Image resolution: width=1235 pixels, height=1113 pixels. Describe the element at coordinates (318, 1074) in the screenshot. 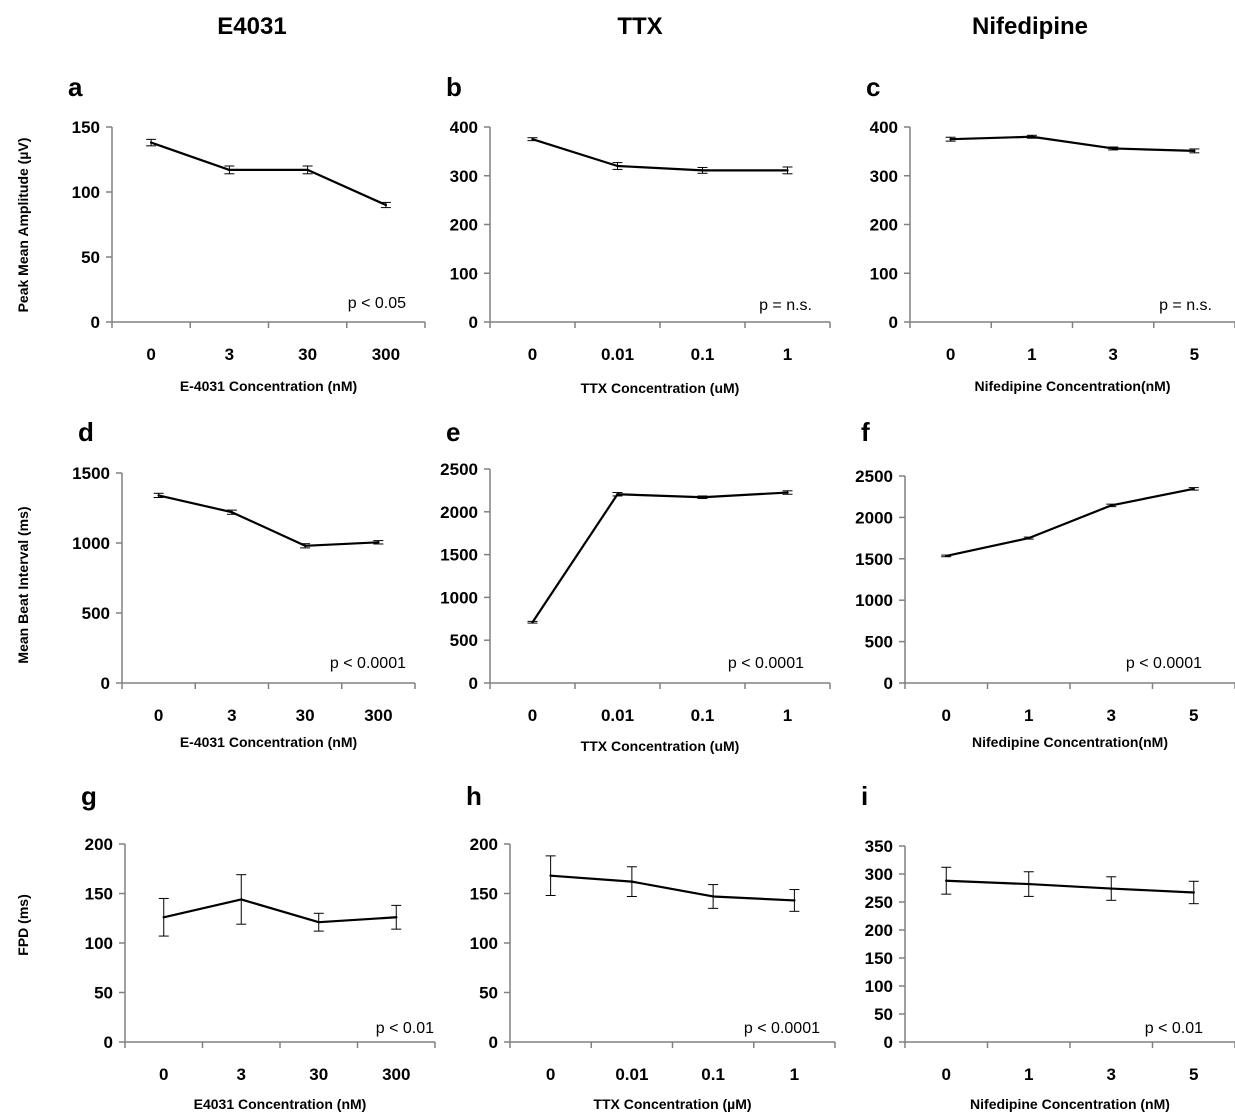

I see `x-tick-label: 30` at that location.